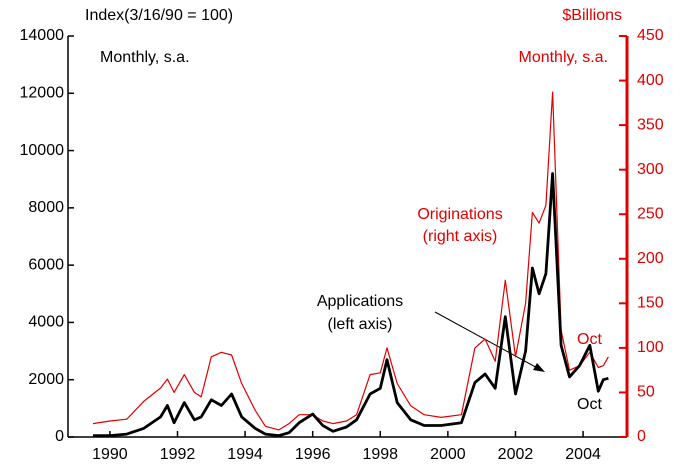 Image resolution: width=680 pixels, height=466 pixels. What do you see at coordinates (42, 150) in the screenshot?
I see `y-tick-label: 10000` at bounding box center [42, 150].